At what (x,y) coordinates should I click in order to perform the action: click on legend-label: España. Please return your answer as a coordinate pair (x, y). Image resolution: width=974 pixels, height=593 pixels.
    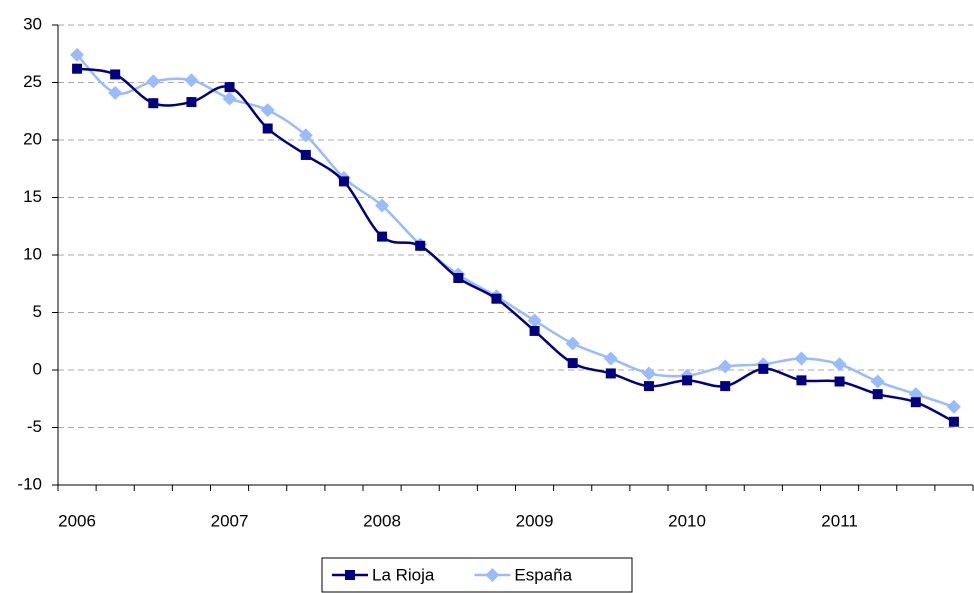
    Looking at the image, I should click on (543, 574).